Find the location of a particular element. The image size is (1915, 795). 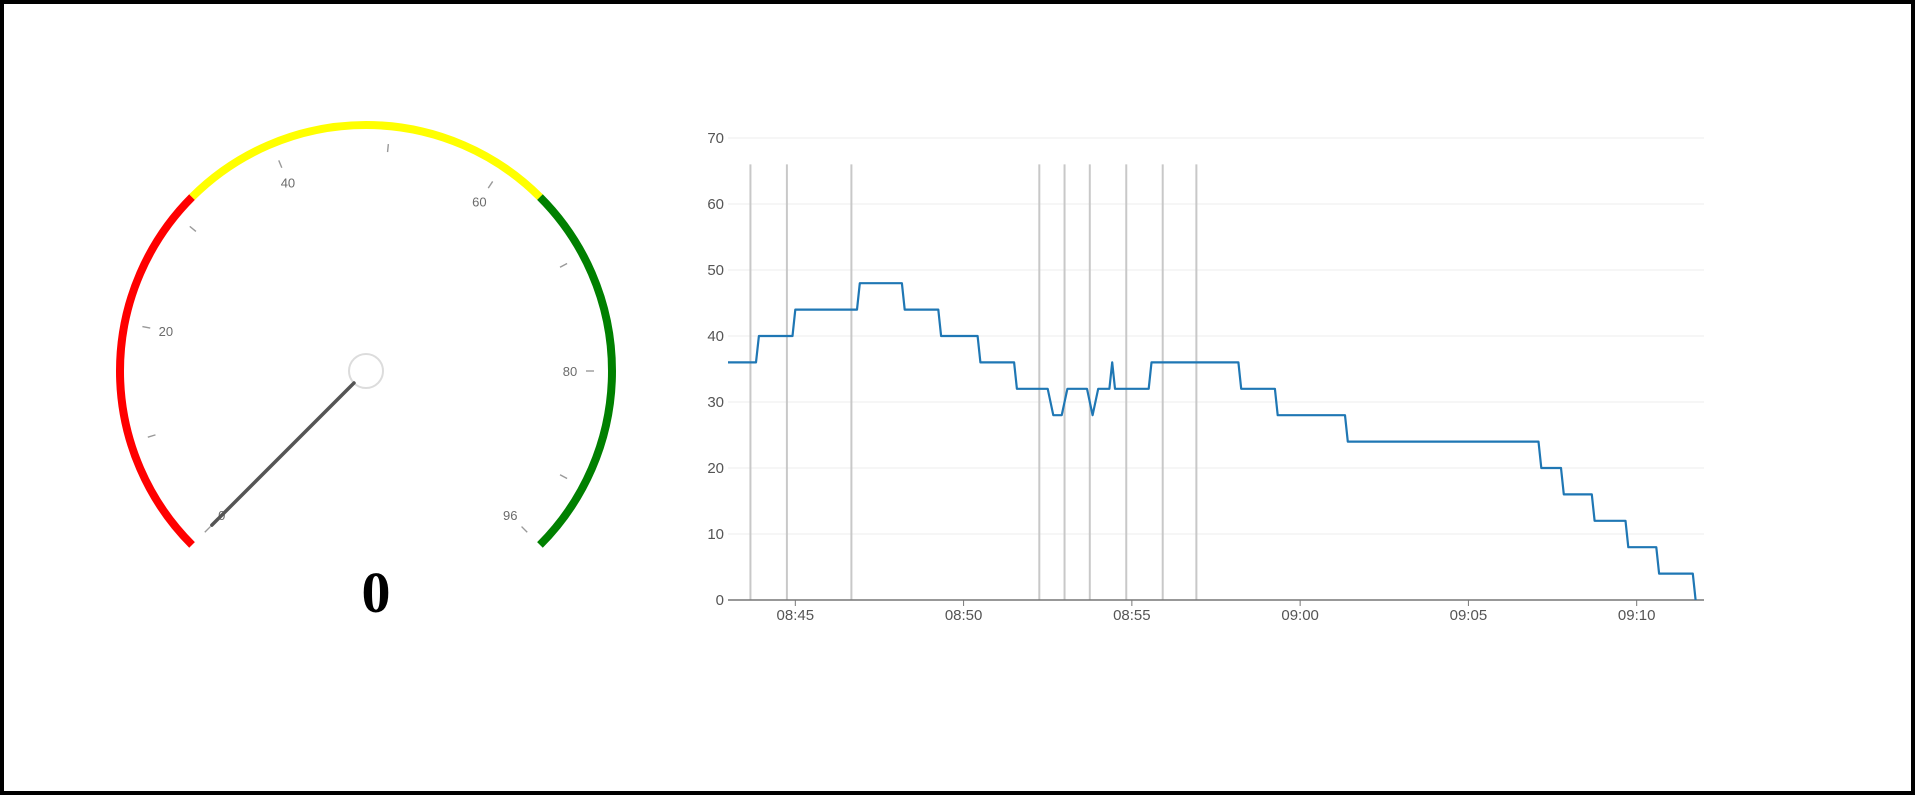

y-tick-label: 70 is located at coordinates (715, 138).